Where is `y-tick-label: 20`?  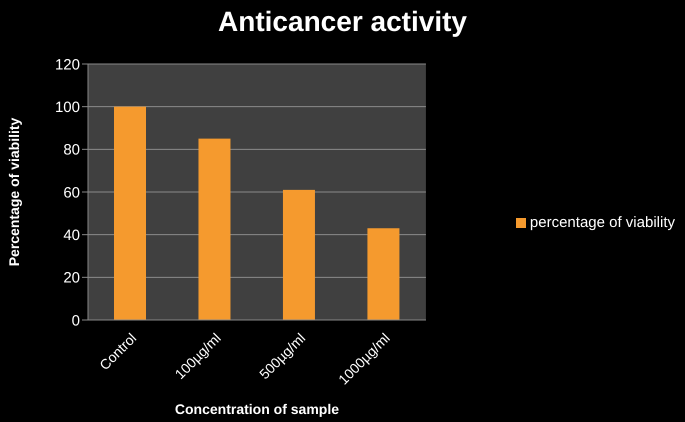 y-tick-label: 20 is located at coordinates (71, 278).